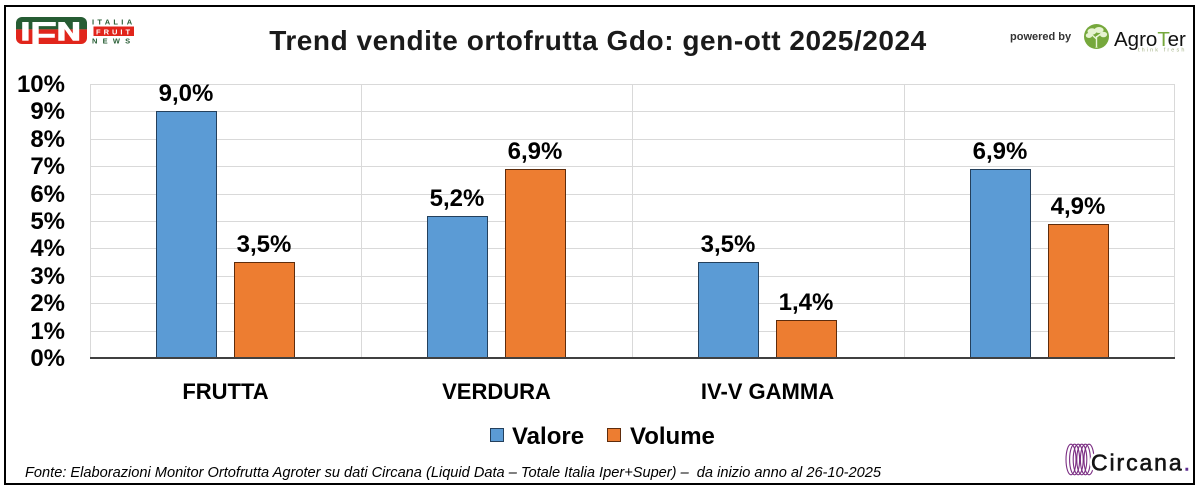 The width and height of the screenshot is (1200, 489). I want to click on svg-text: NEWS, so click(113, 41).